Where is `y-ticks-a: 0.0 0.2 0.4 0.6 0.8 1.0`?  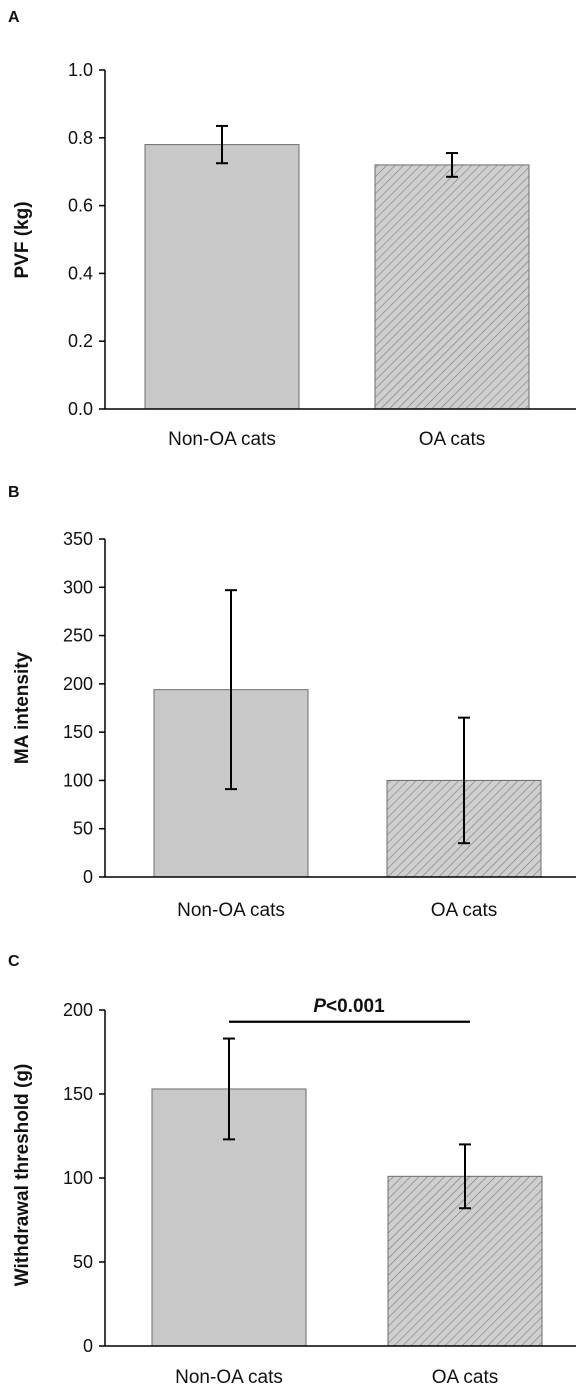
y-ticks-a: 0.0 0.2 0.4 0.6 0.8 1.0 is located at coordinates (86, 239).